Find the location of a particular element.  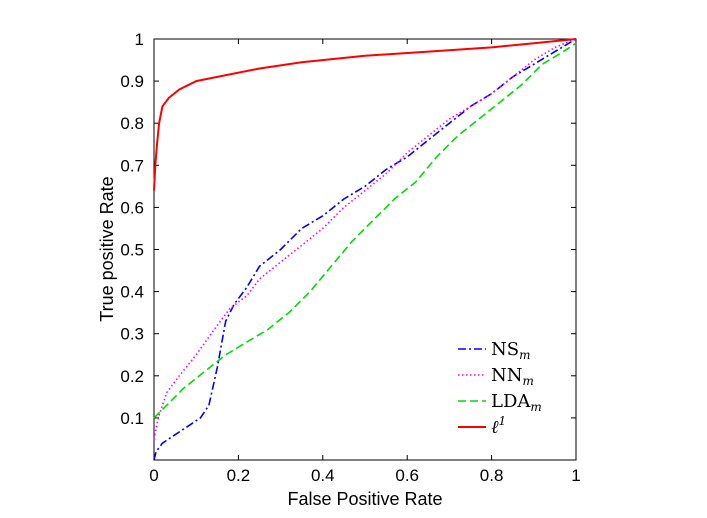

y-tick-label: 1 is located at coordinates (139, 39).